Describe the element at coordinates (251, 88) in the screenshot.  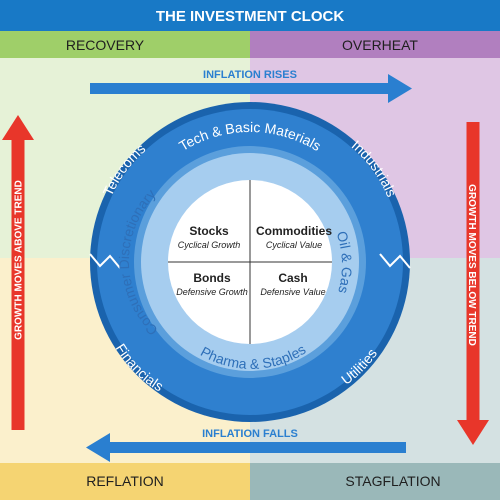
I see `inflation-rises-arrow` at that location.